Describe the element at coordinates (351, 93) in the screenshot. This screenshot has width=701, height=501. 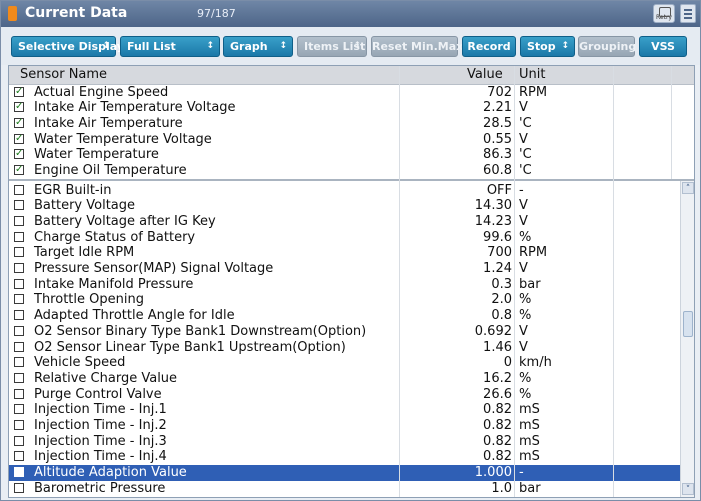
I see `table-row: ✓ Actual Engine Speed 702 RPM` at that location.